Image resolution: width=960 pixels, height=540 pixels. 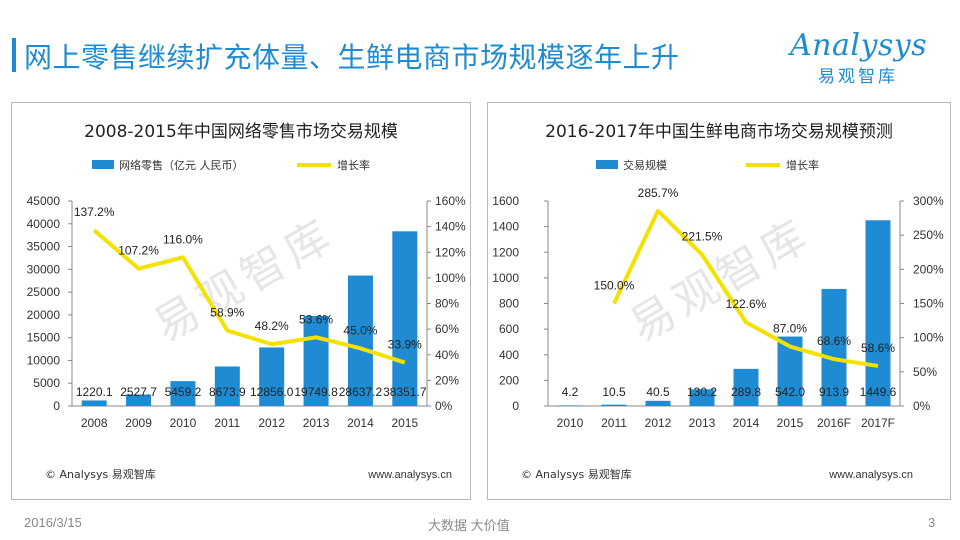 What do you see at coordinates (241, 132) in the screenshot?
I see `chart-title: 2008-2015年中国网络零售市场交易规模` at bounding box center [241, 132].